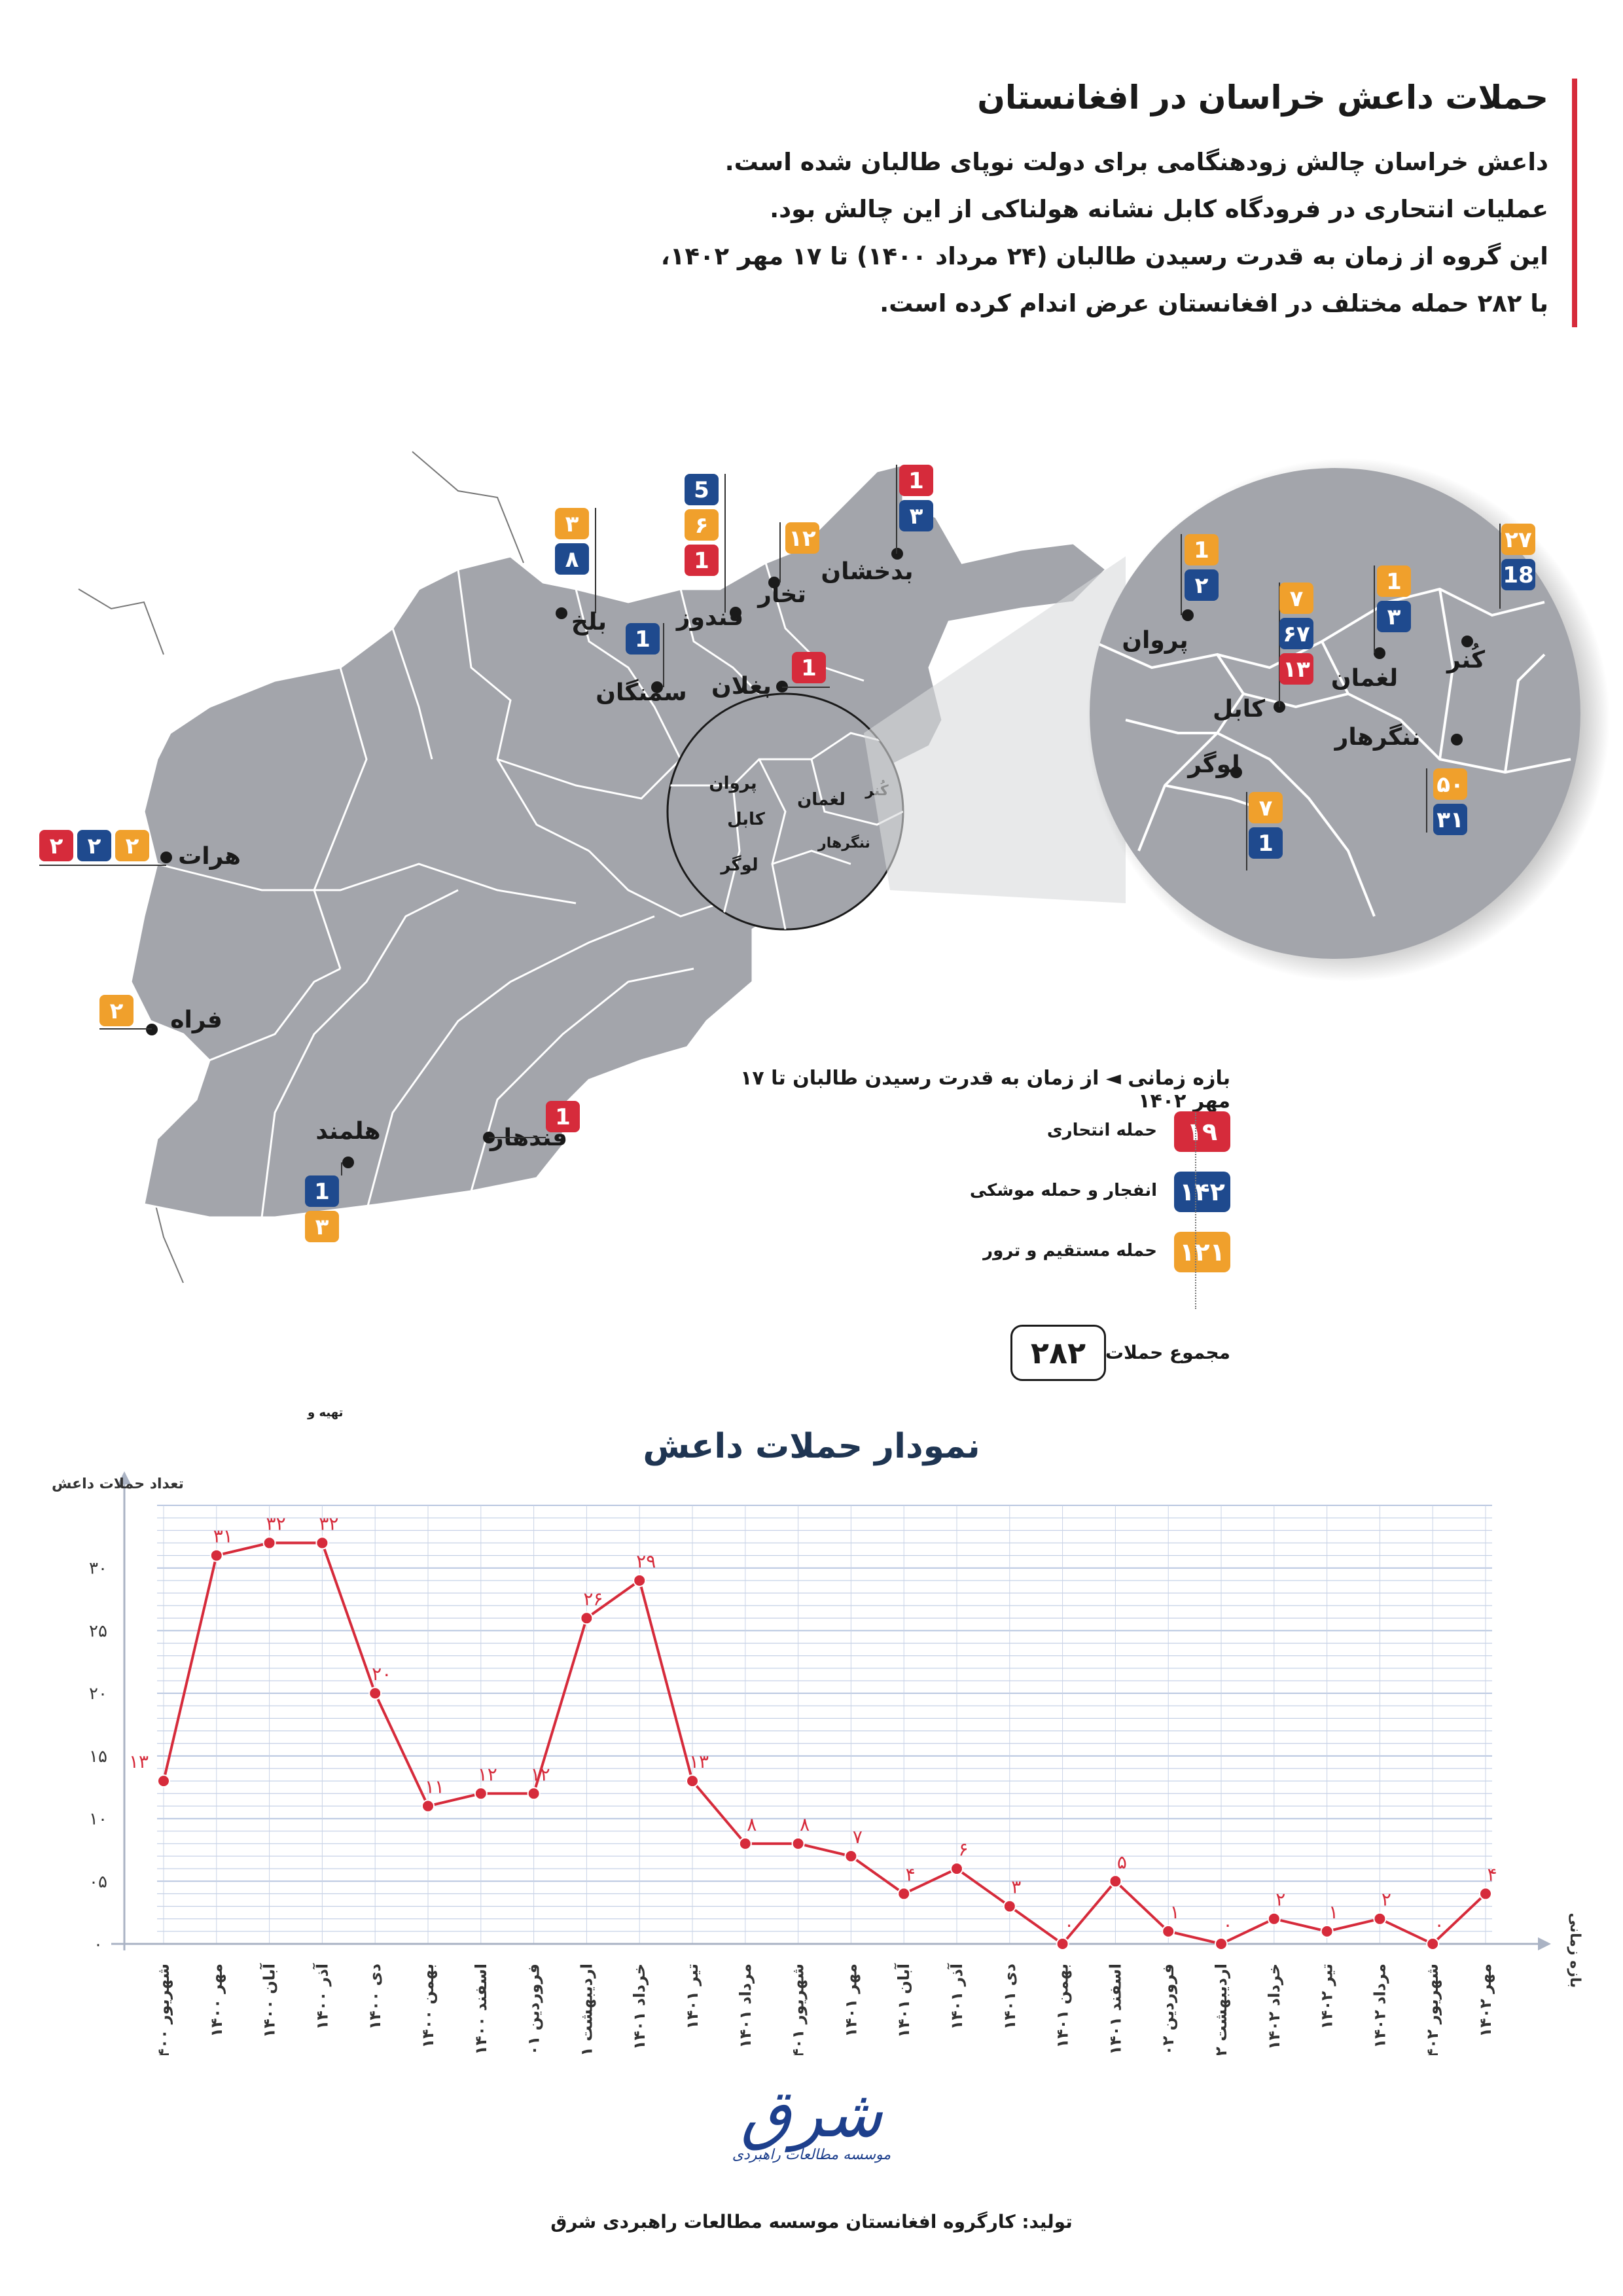 The width and height of the screenshot is (1623, 2296). Describe the element at coordinates (321, 1996) in the screenshot. I see `x-tick-label: آذر ۱۴۰۰` at that location.